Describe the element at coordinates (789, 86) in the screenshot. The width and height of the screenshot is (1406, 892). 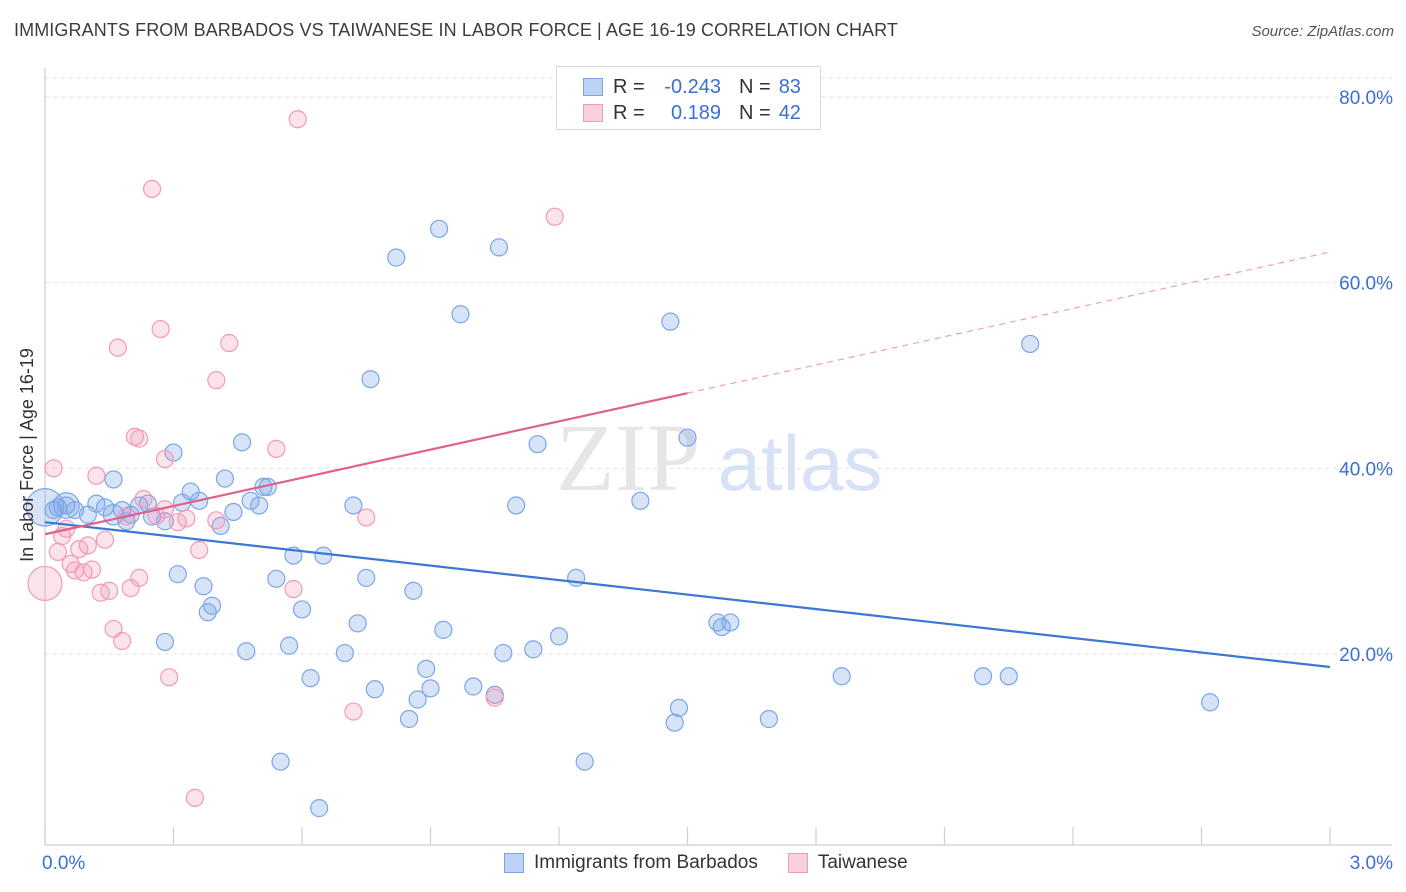
I see `legend-n-value: 83` at that location.